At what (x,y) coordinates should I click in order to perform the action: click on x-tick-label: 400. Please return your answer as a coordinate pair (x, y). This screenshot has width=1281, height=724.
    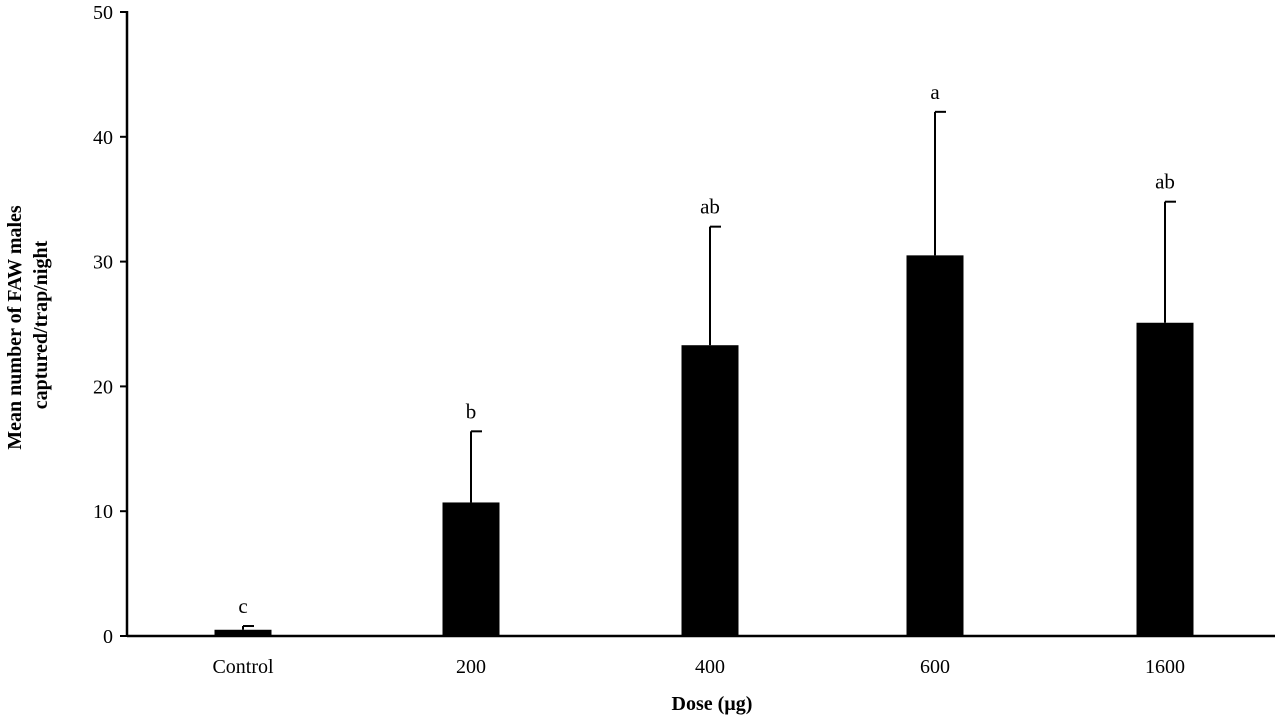
    Looking at the image, I should click on (710, 667).